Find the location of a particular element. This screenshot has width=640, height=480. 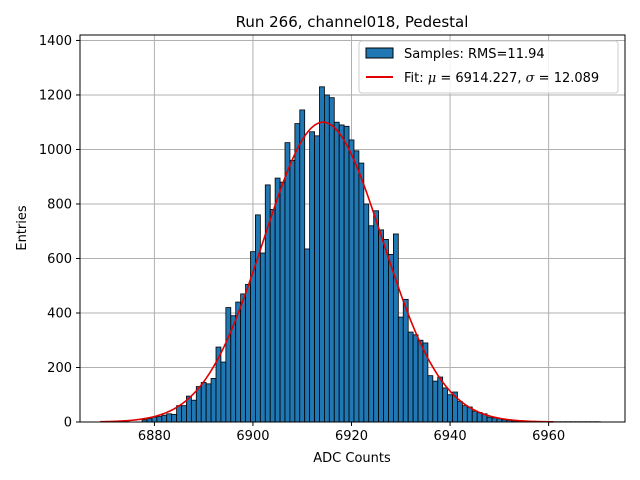

legend-sigma-symbol: σ is located at coordinates (531, 78).